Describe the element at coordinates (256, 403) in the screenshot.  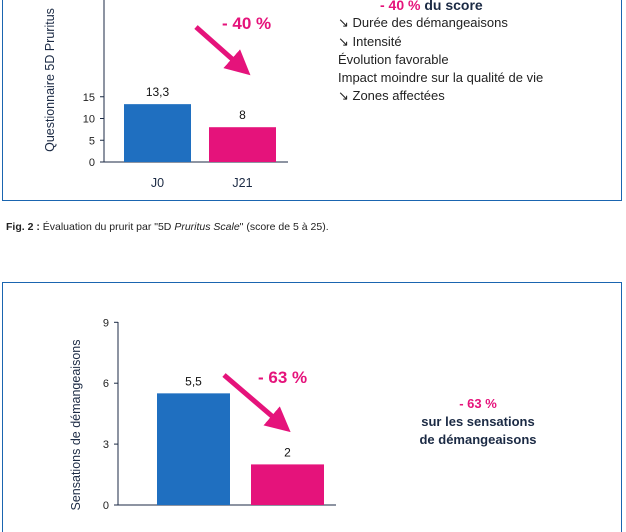
I see `chart-2-decrease-arrow` at that location.